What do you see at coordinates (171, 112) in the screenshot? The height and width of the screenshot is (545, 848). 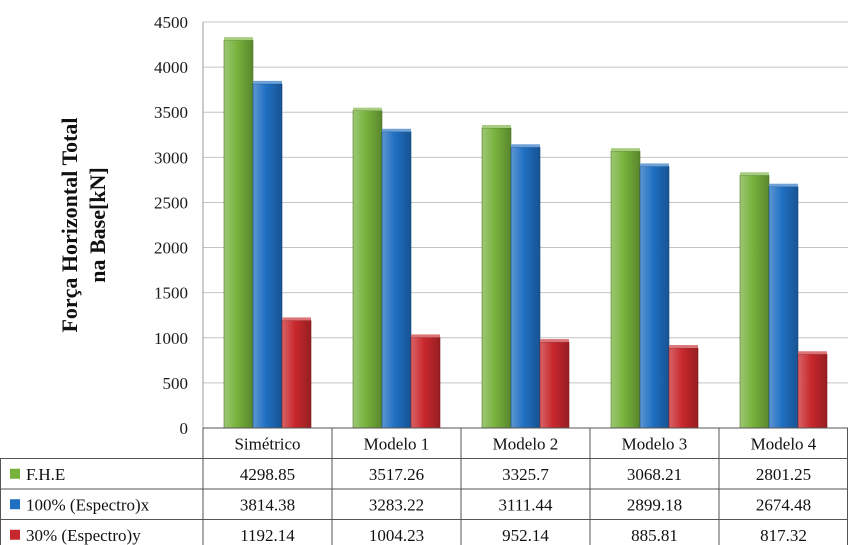 I see `y-tick-label: 3500` at bounding box center [171, 112].